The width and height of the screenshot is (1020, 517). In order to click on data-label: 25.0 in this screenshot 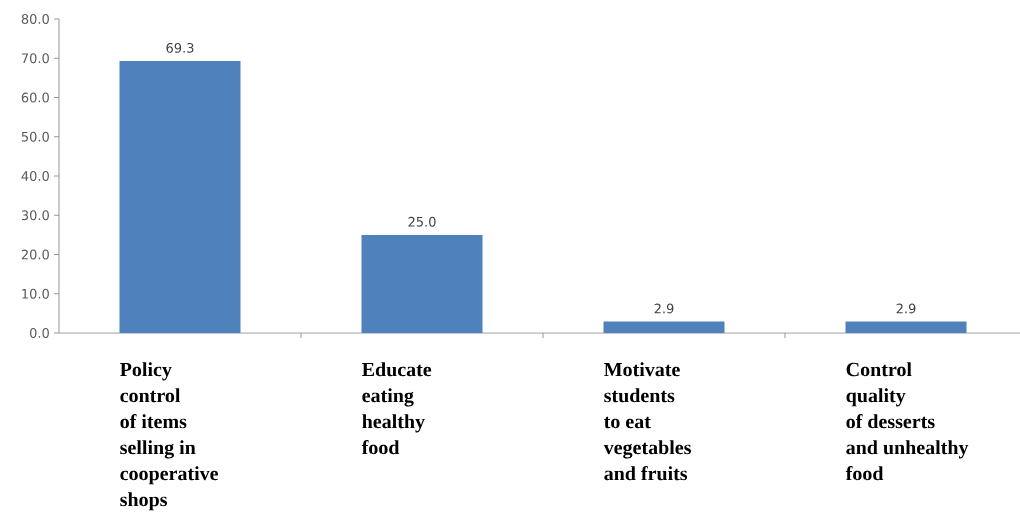, I will do `click(422, 221)`.